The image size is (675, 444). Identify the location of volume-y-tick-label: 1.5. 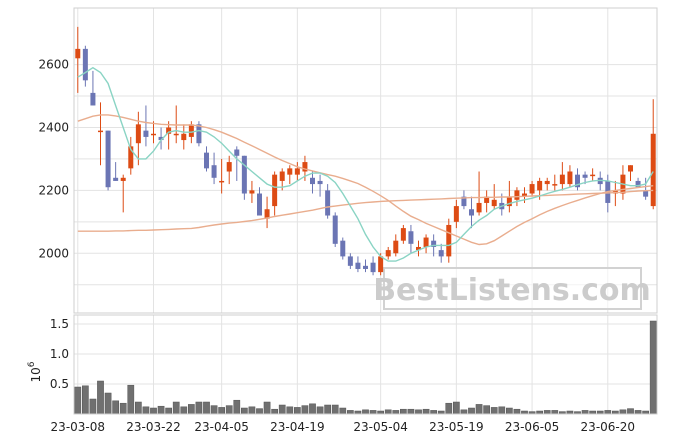
(59, 324).